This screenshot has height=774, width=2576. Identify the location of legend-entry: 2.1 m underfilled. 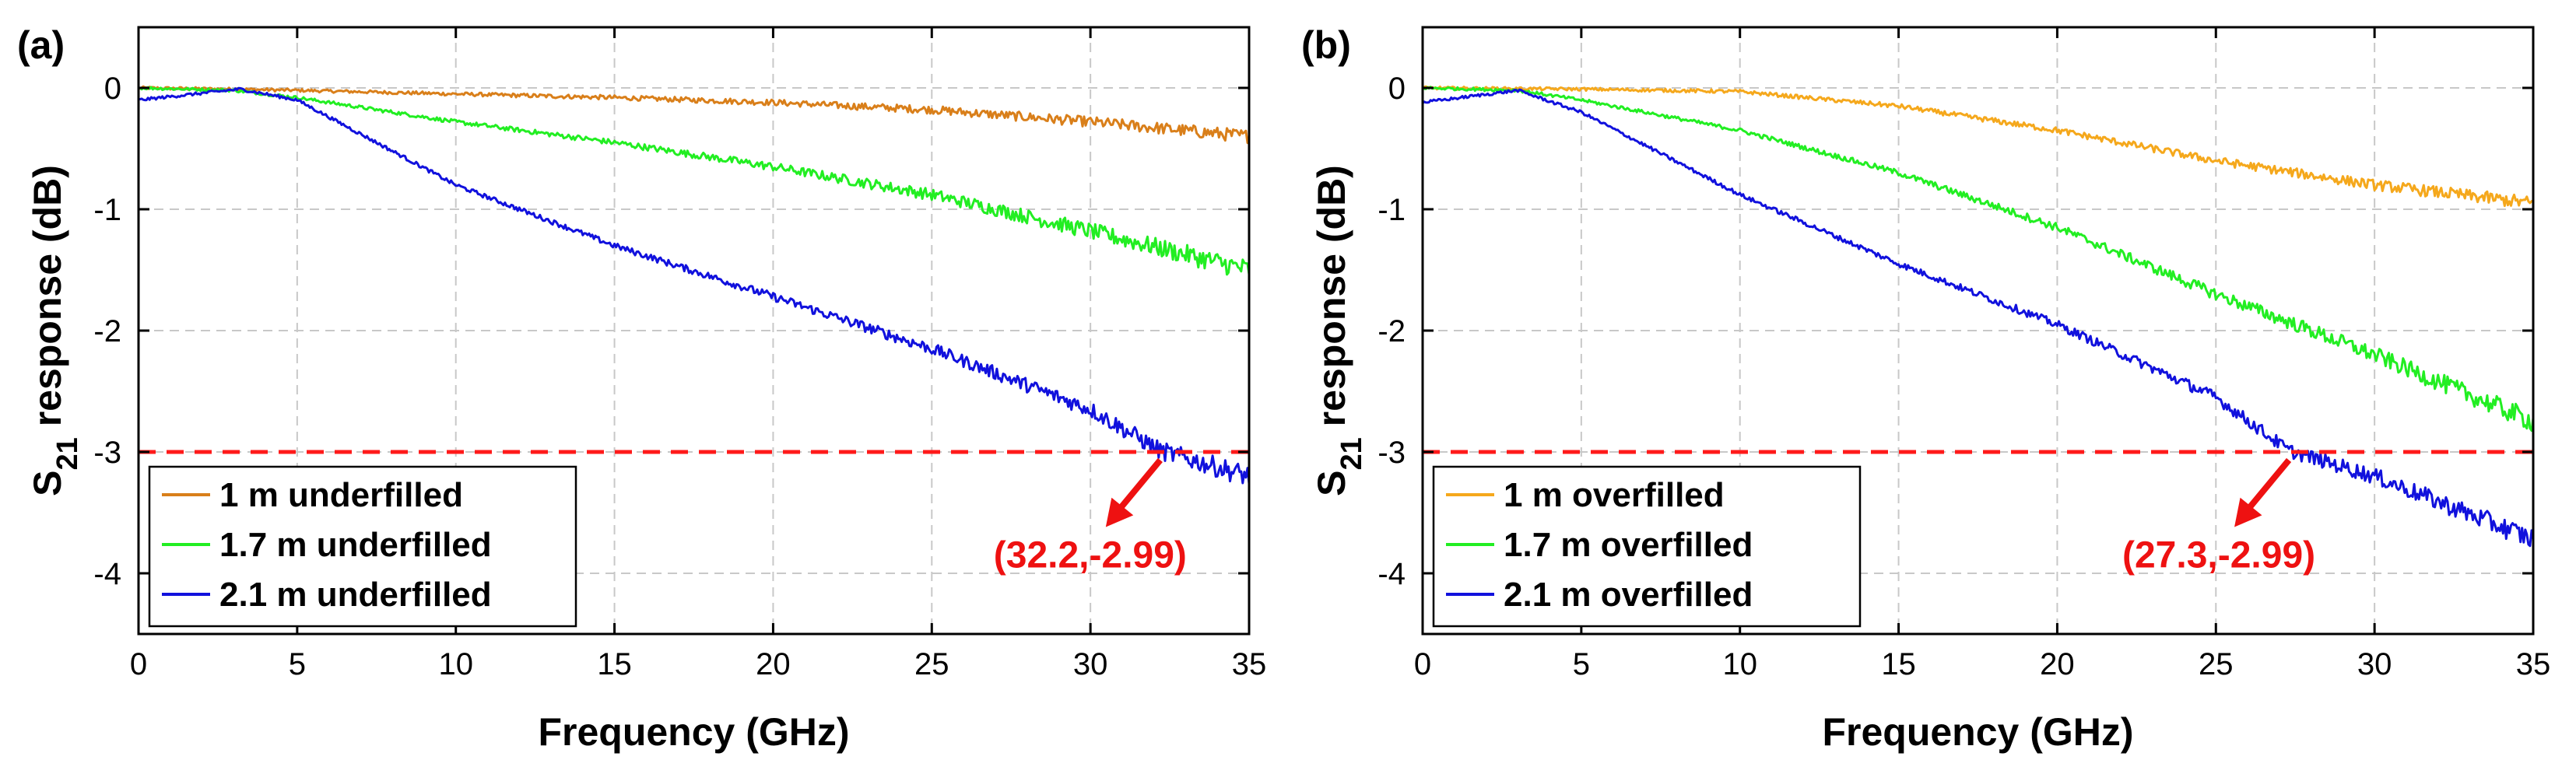
(327, 595).